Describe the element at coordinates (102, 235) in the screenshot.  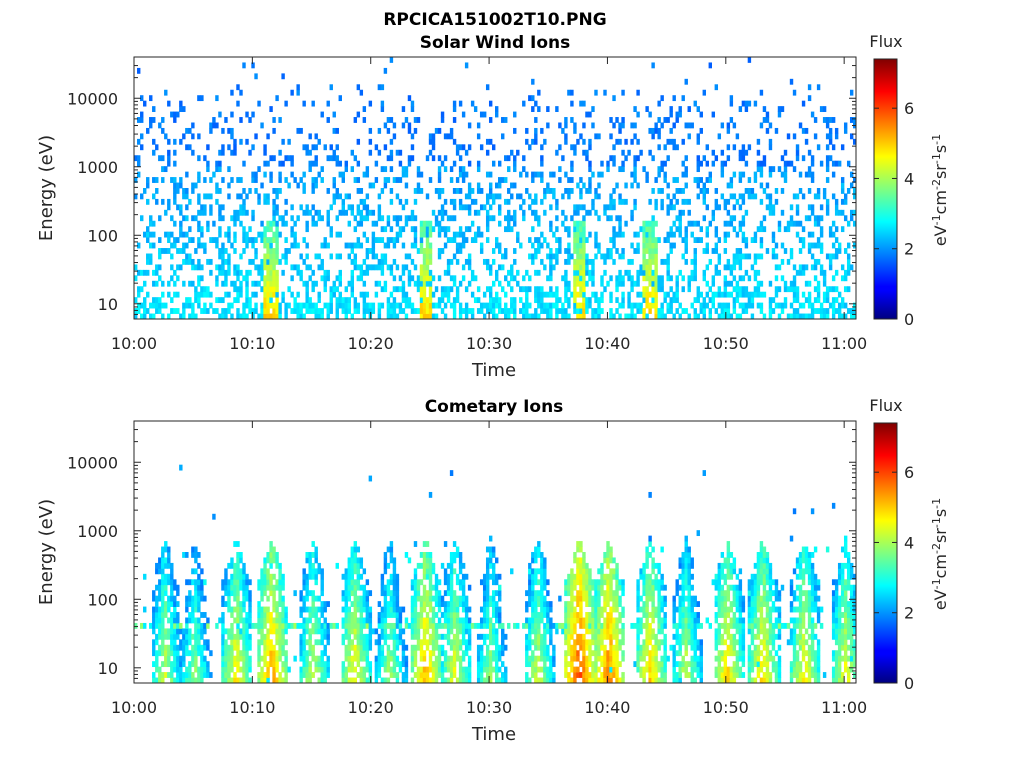
I see `y-tick-label: 100` at that location.